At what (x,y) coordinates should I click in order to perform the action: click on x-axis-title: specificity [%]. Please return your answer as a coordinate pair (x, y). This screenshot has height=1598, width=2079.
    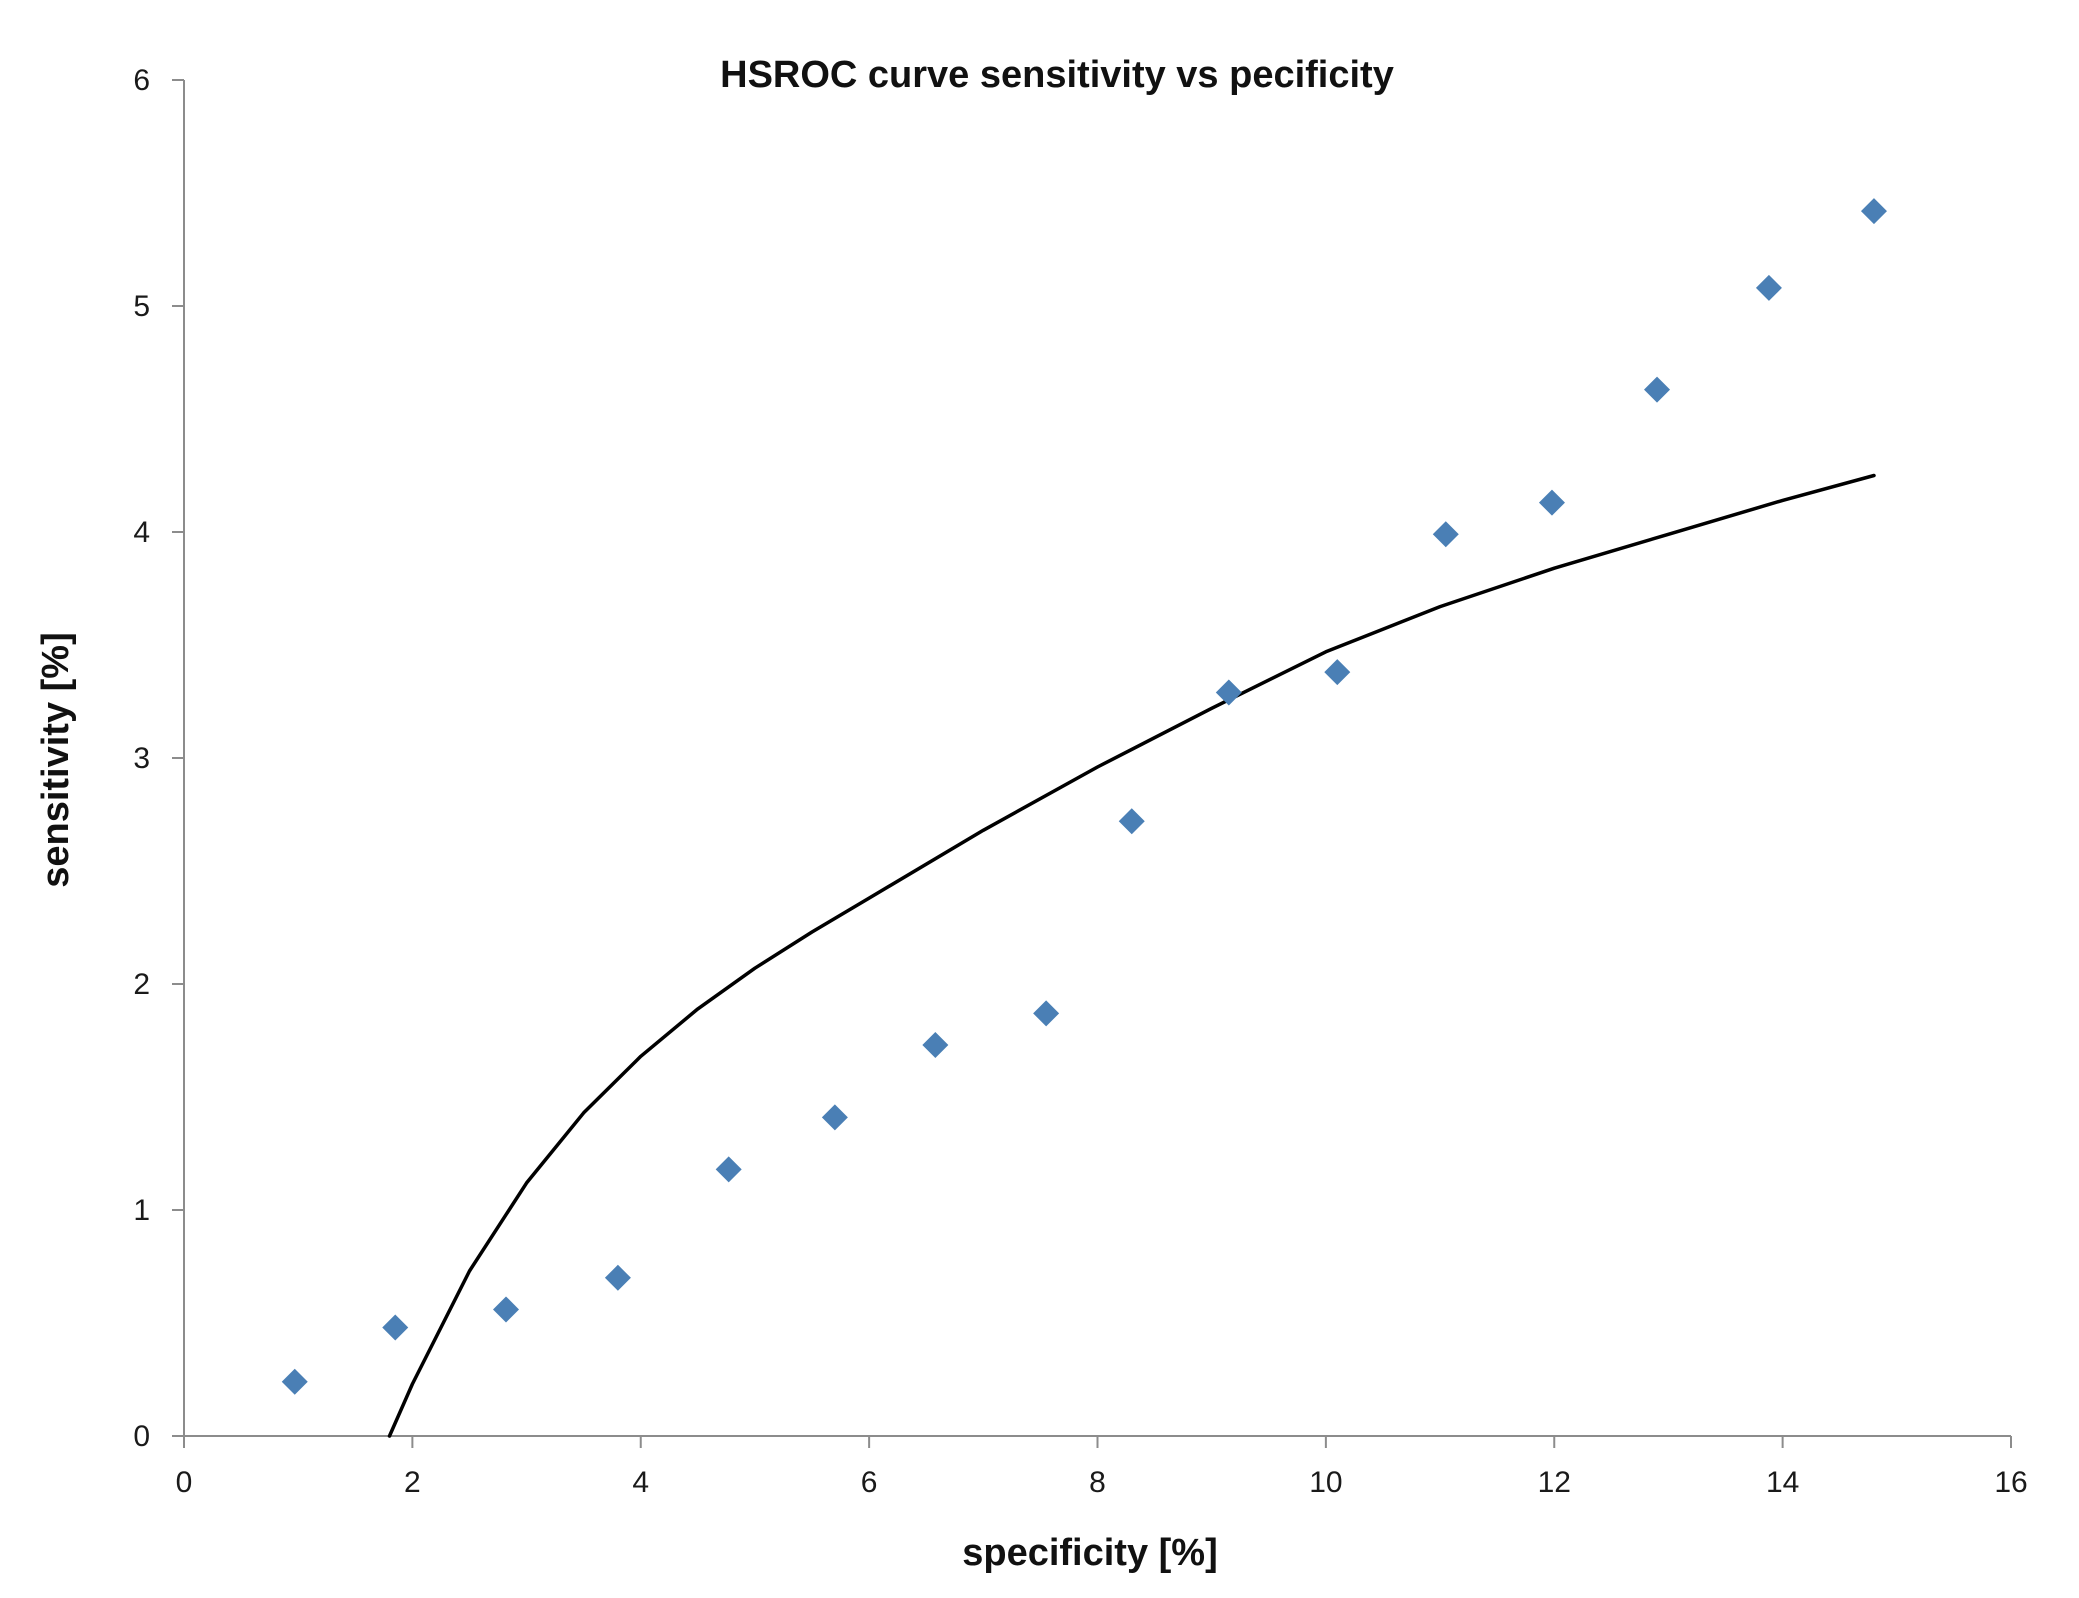
    Looking at the image, I should click on (1090, 1553).